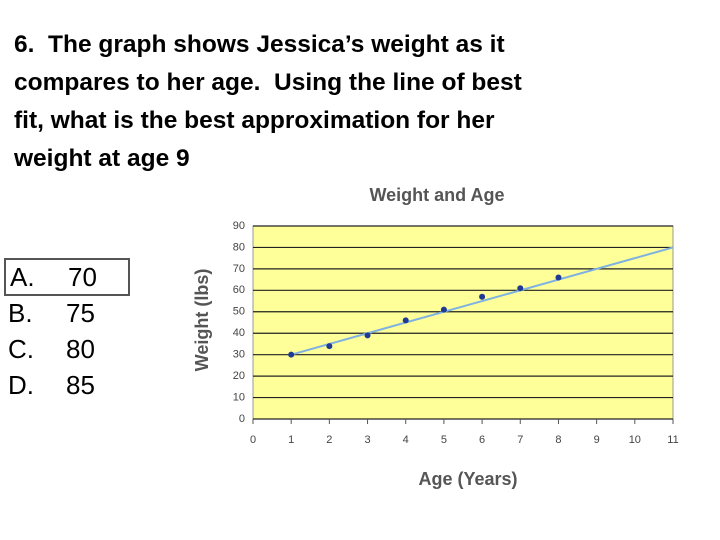 The image size is (720, 540). What do you see at coordinates (482, 440) in the screenshot?
I see `x-tick-label: 6` at bounding box center [482, 440].